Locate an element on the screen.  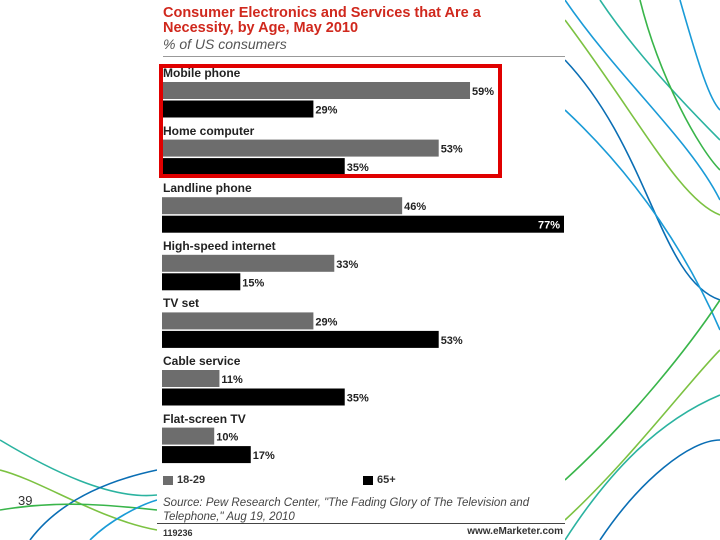
legend-item-65-plus: 65+ is located at coordinates (379, 480).